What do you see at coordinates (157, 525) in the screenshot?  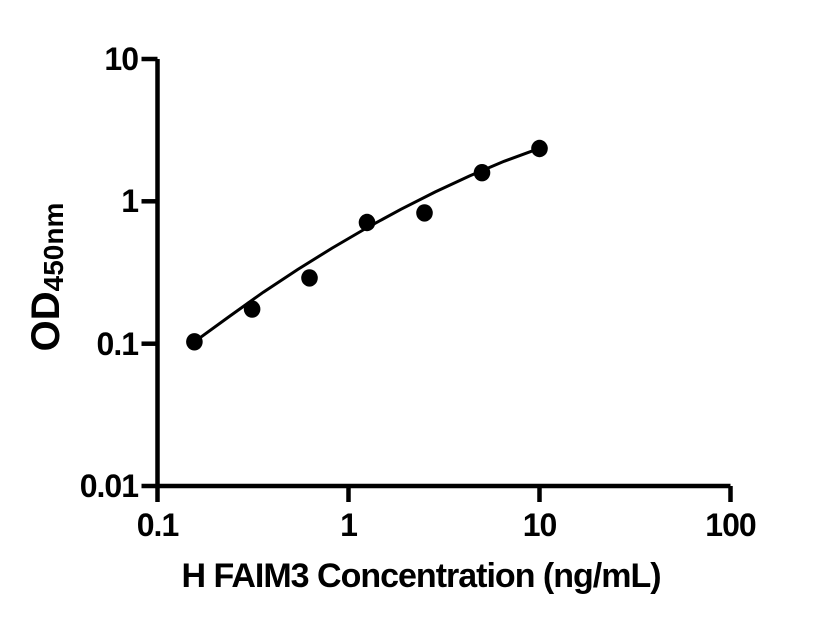 I see `x-tick-label: 0.1` at bounding box center [157, 525].